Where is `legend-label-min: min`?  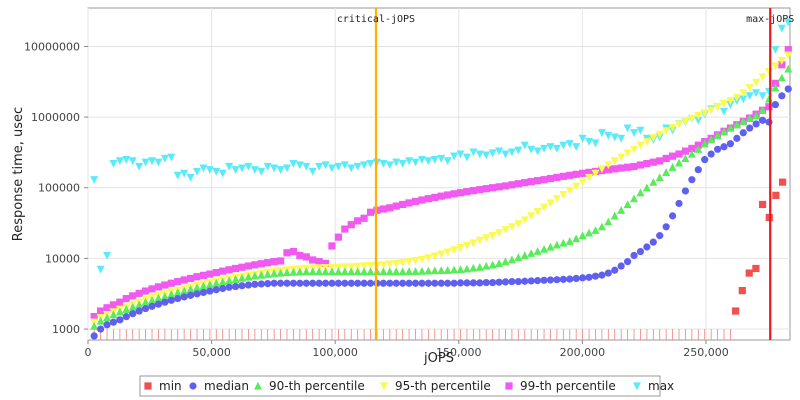 legend-label-min: min is located at coordinates (170, 386).